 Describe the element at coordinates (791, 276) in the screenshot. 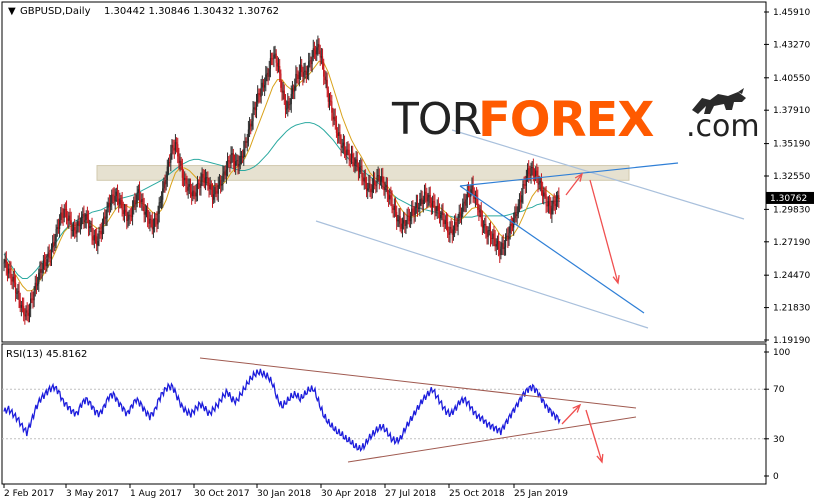

I see `y-tick-label: 1.24470` at that location.